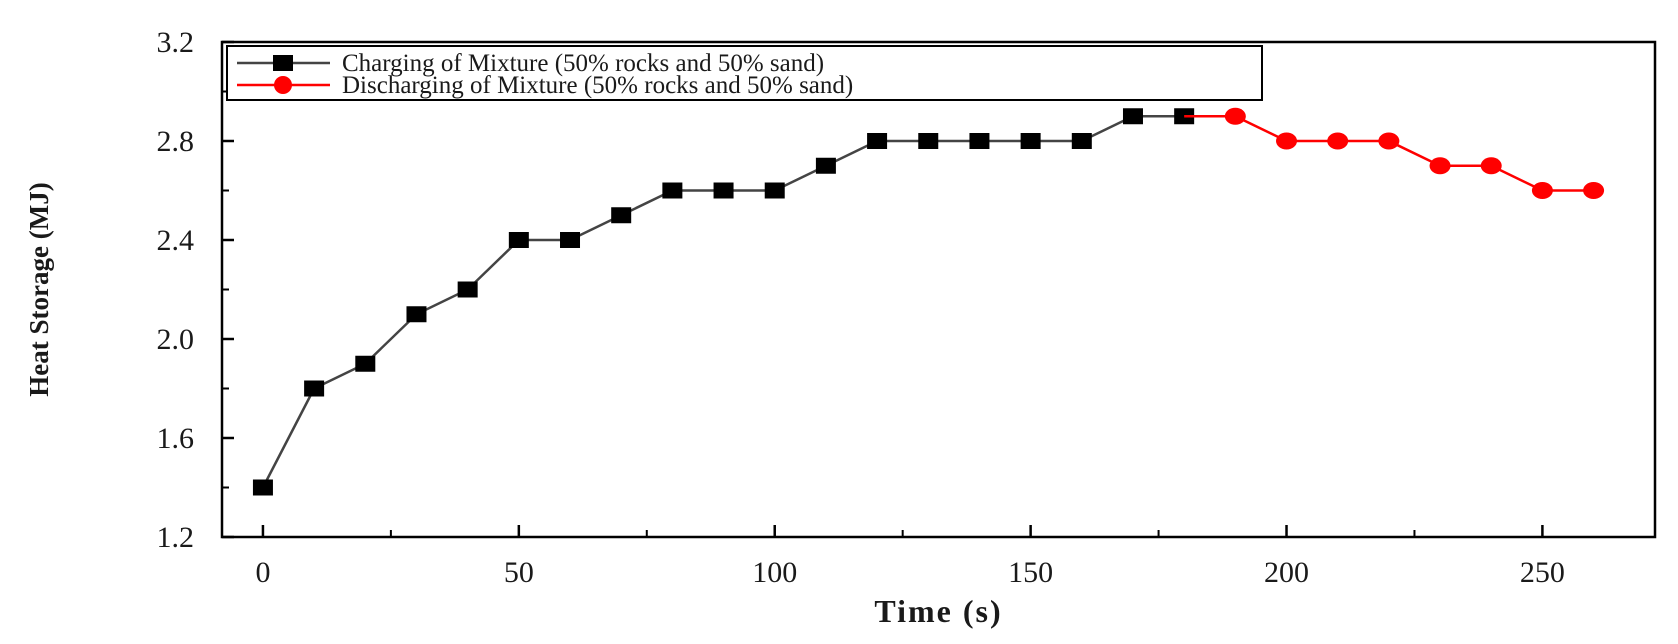 This screenshot has height=644, width=1678. What do you see at coordinates (1542, 572) in the screenshot?
I see `x-tick-label: 250` at bounding box center [1542, 572].